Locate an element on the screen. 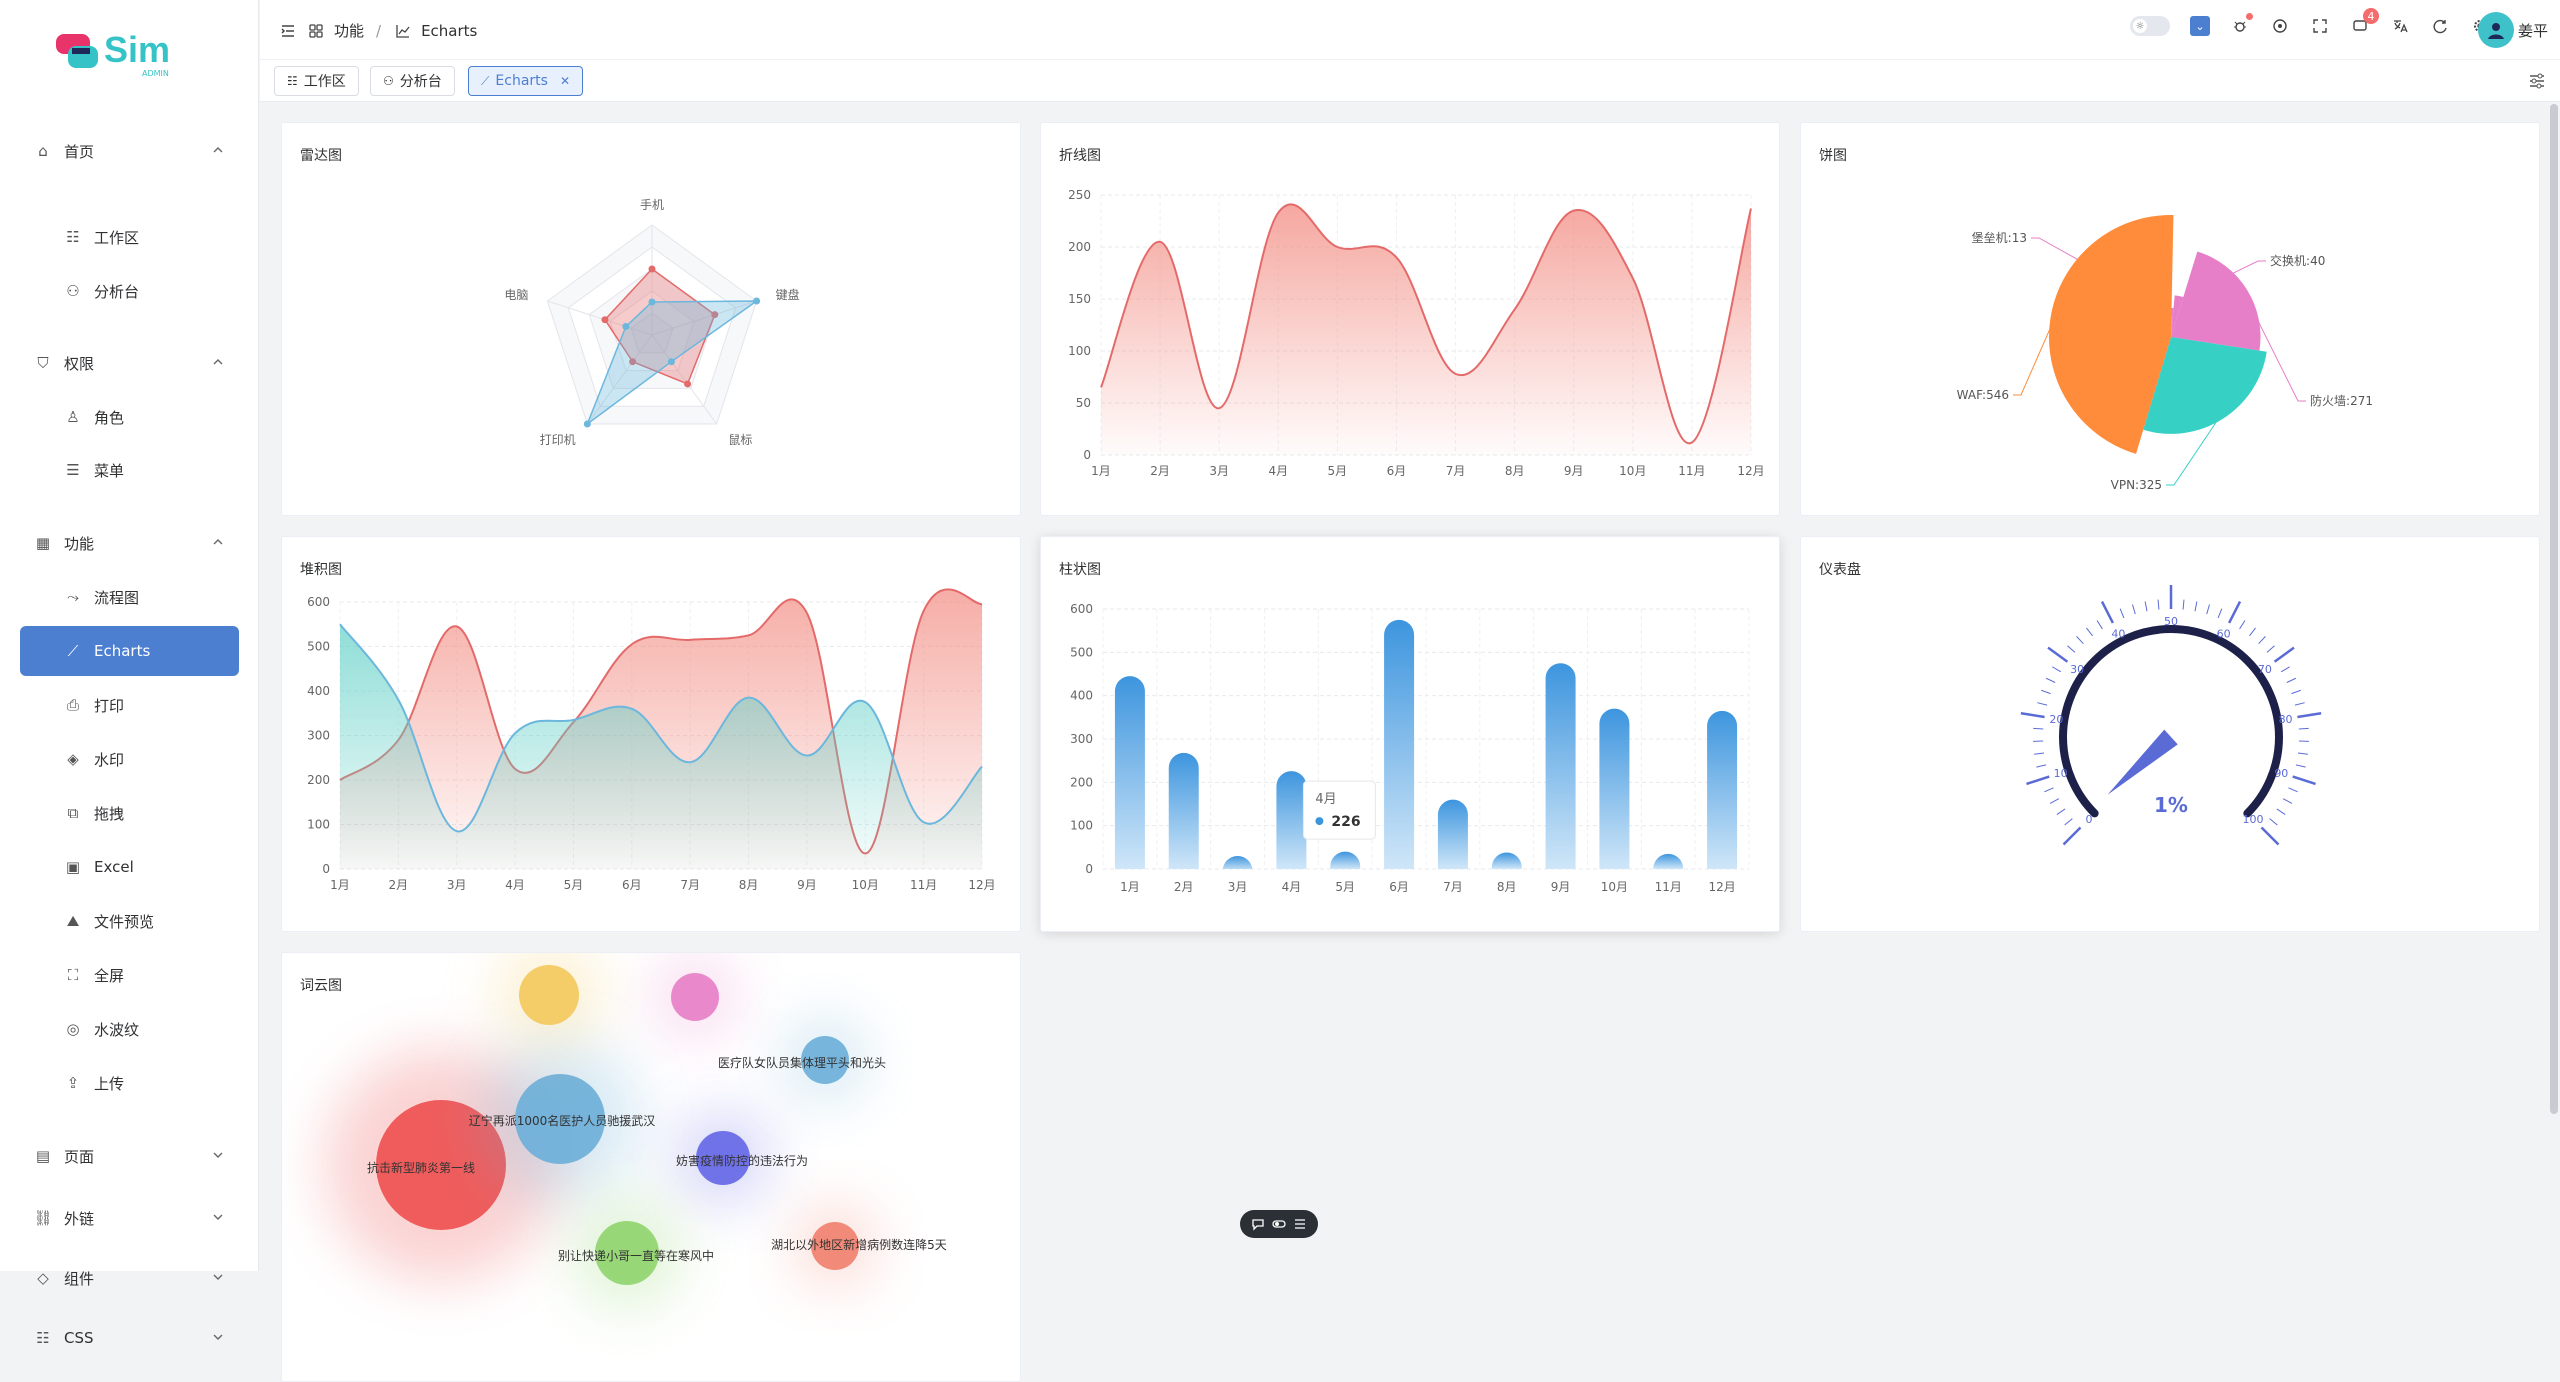 The height and width of the screenshot is (1382, 2560). avatar-icon is located at coordinates (2496, 30).